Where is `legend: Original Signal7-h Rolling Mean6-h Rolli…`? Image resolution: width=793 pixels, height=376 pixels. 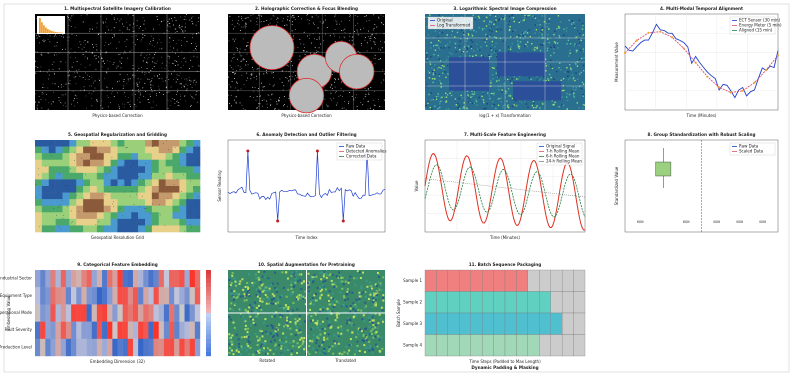 legend: Original Signal7-h Rolling Mean6-h Rolli… is located at coordinates (559, 154).